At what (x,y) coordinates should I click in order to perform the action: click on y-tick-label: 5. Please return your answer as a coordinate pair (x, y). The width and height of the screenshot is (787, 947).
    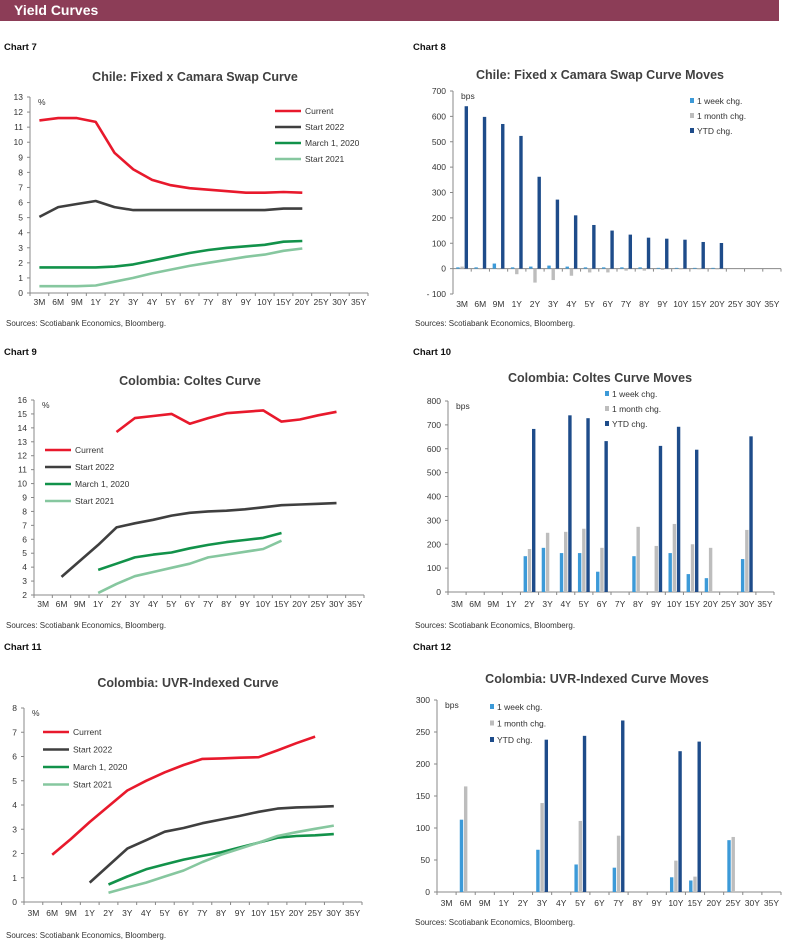
    Looking at the image, I should click on (14, 781).